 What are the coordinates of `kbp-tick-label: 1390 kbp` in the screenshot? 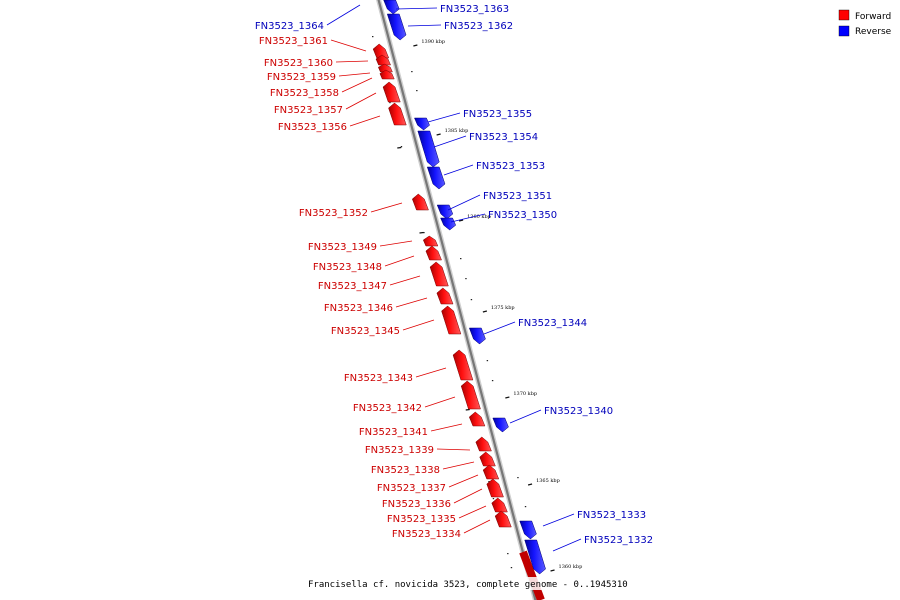 It's located at (433, 42).